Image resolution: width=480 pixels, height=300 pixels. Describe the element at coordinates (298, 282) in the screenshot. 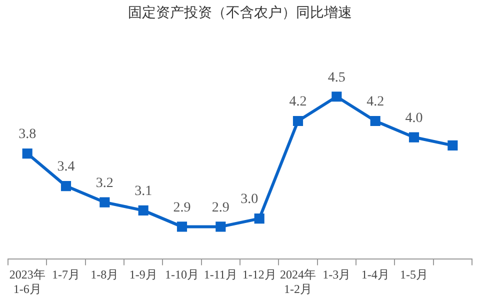

I see `x-tick-label: 2024年 1-2月` at that location.